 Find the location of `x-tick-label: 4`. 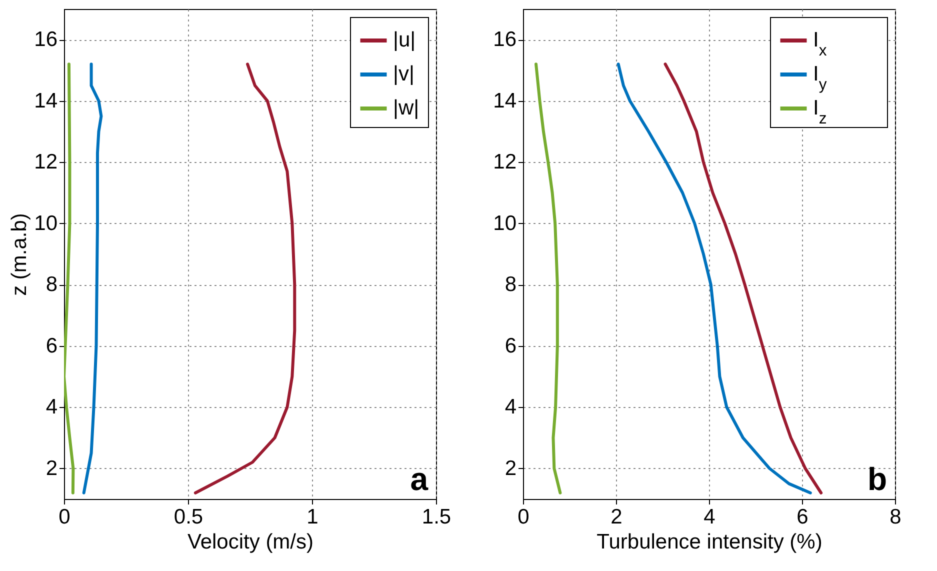

x-tick-label: 4 is located at coordinates (710, 517).